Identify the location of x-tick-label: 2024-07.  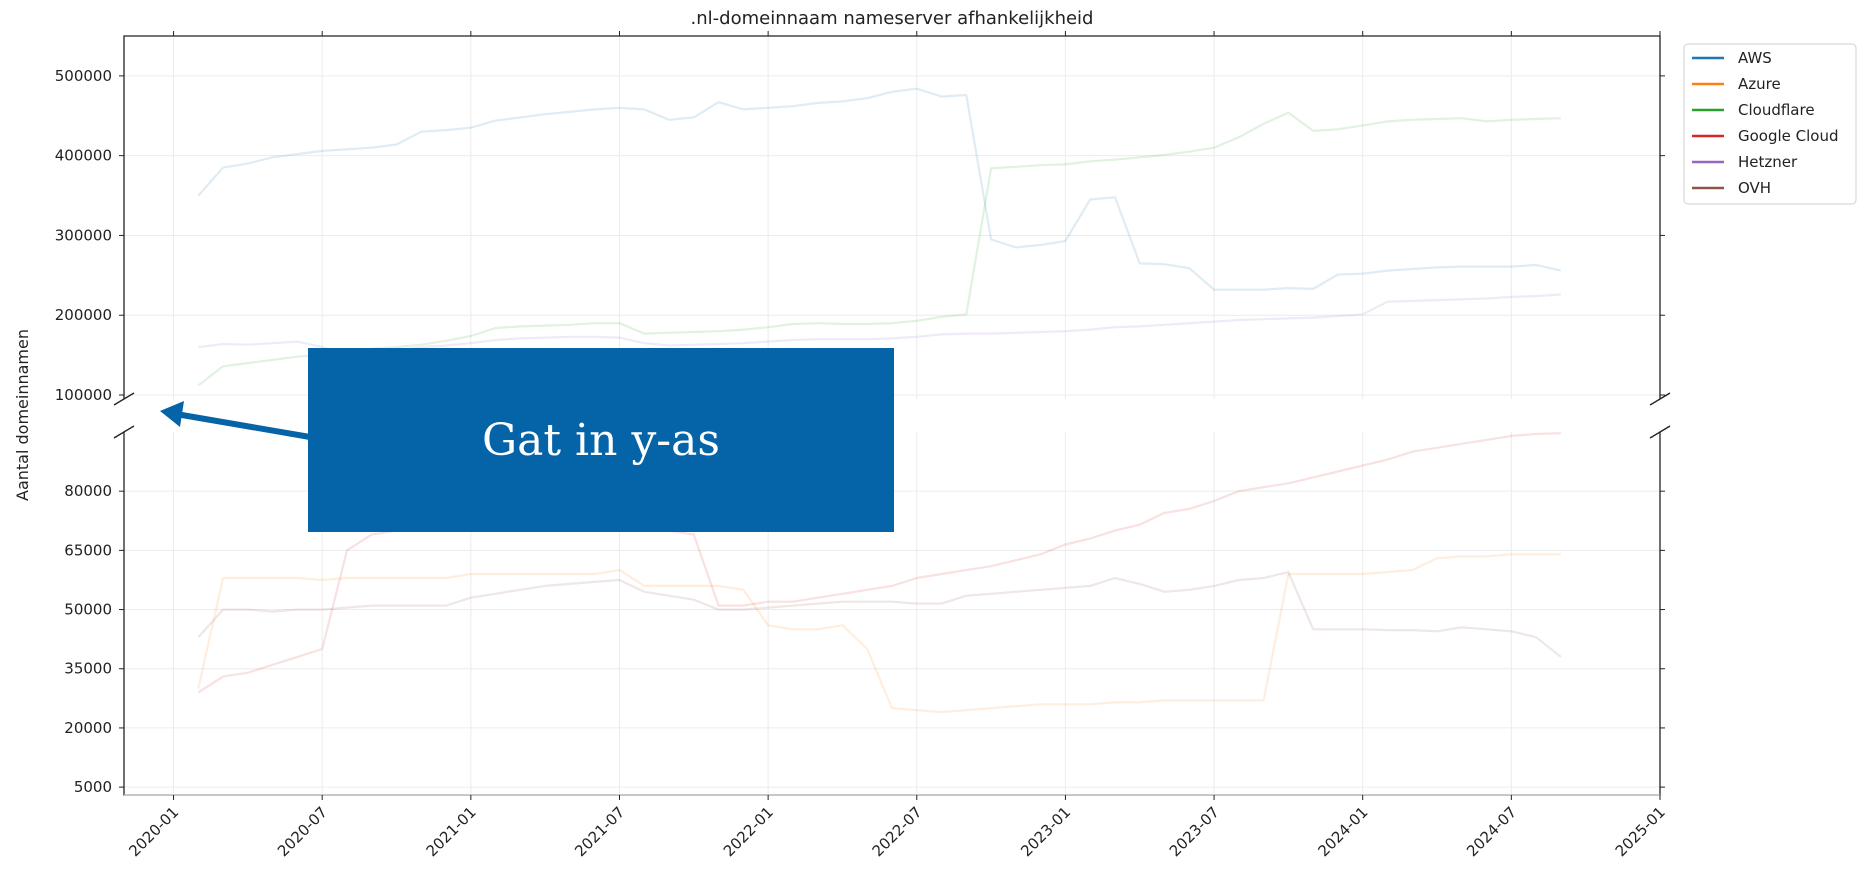
(1491, 831).